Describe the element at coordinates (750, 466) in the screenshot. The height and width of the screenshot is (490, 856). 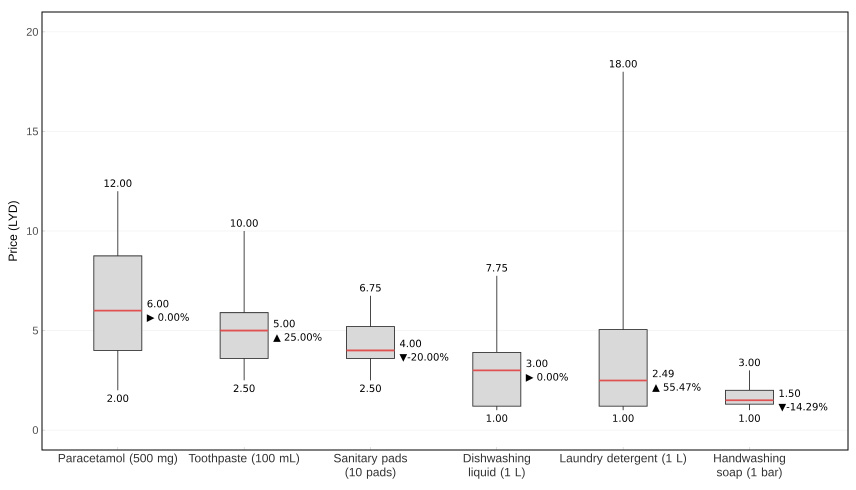
I see `x-tick-label: Handwashing soap (1 bar)` at that location.